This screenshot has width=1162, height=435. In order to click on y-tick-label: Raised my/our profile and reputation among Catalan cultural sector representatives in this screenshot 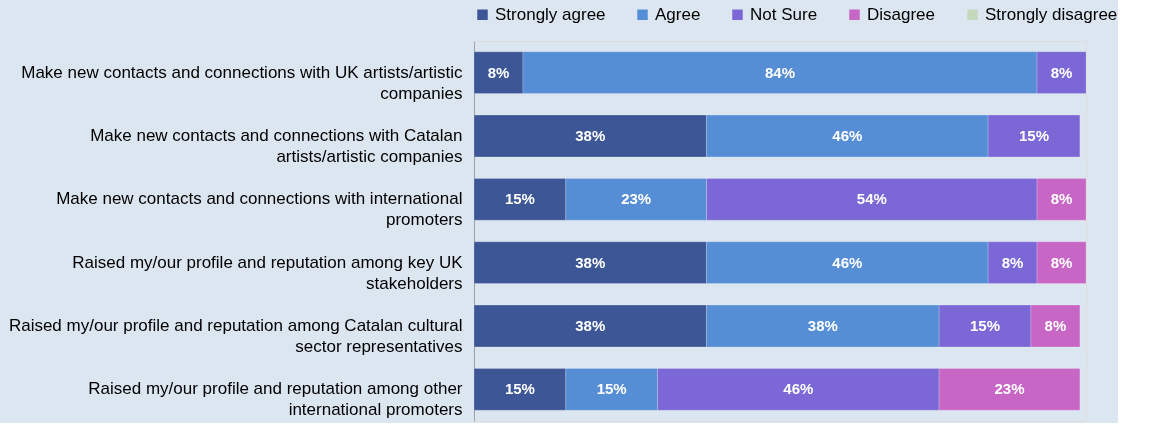, I will do `click(235, 336)`.